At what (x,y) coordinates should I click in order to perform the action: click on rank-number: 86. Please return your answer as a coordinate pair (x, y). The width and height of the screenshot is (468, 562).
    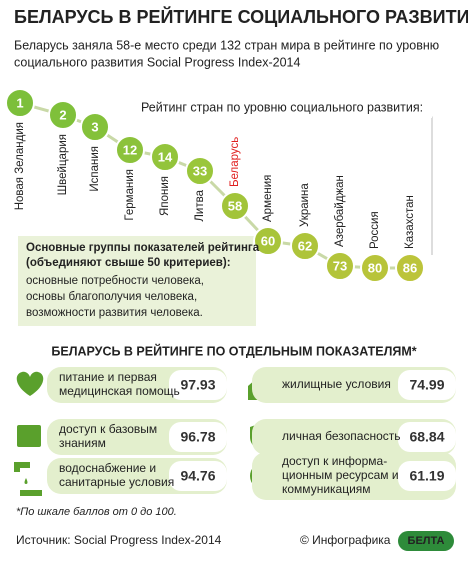
    Looking at the image, I should click on (410, 267).